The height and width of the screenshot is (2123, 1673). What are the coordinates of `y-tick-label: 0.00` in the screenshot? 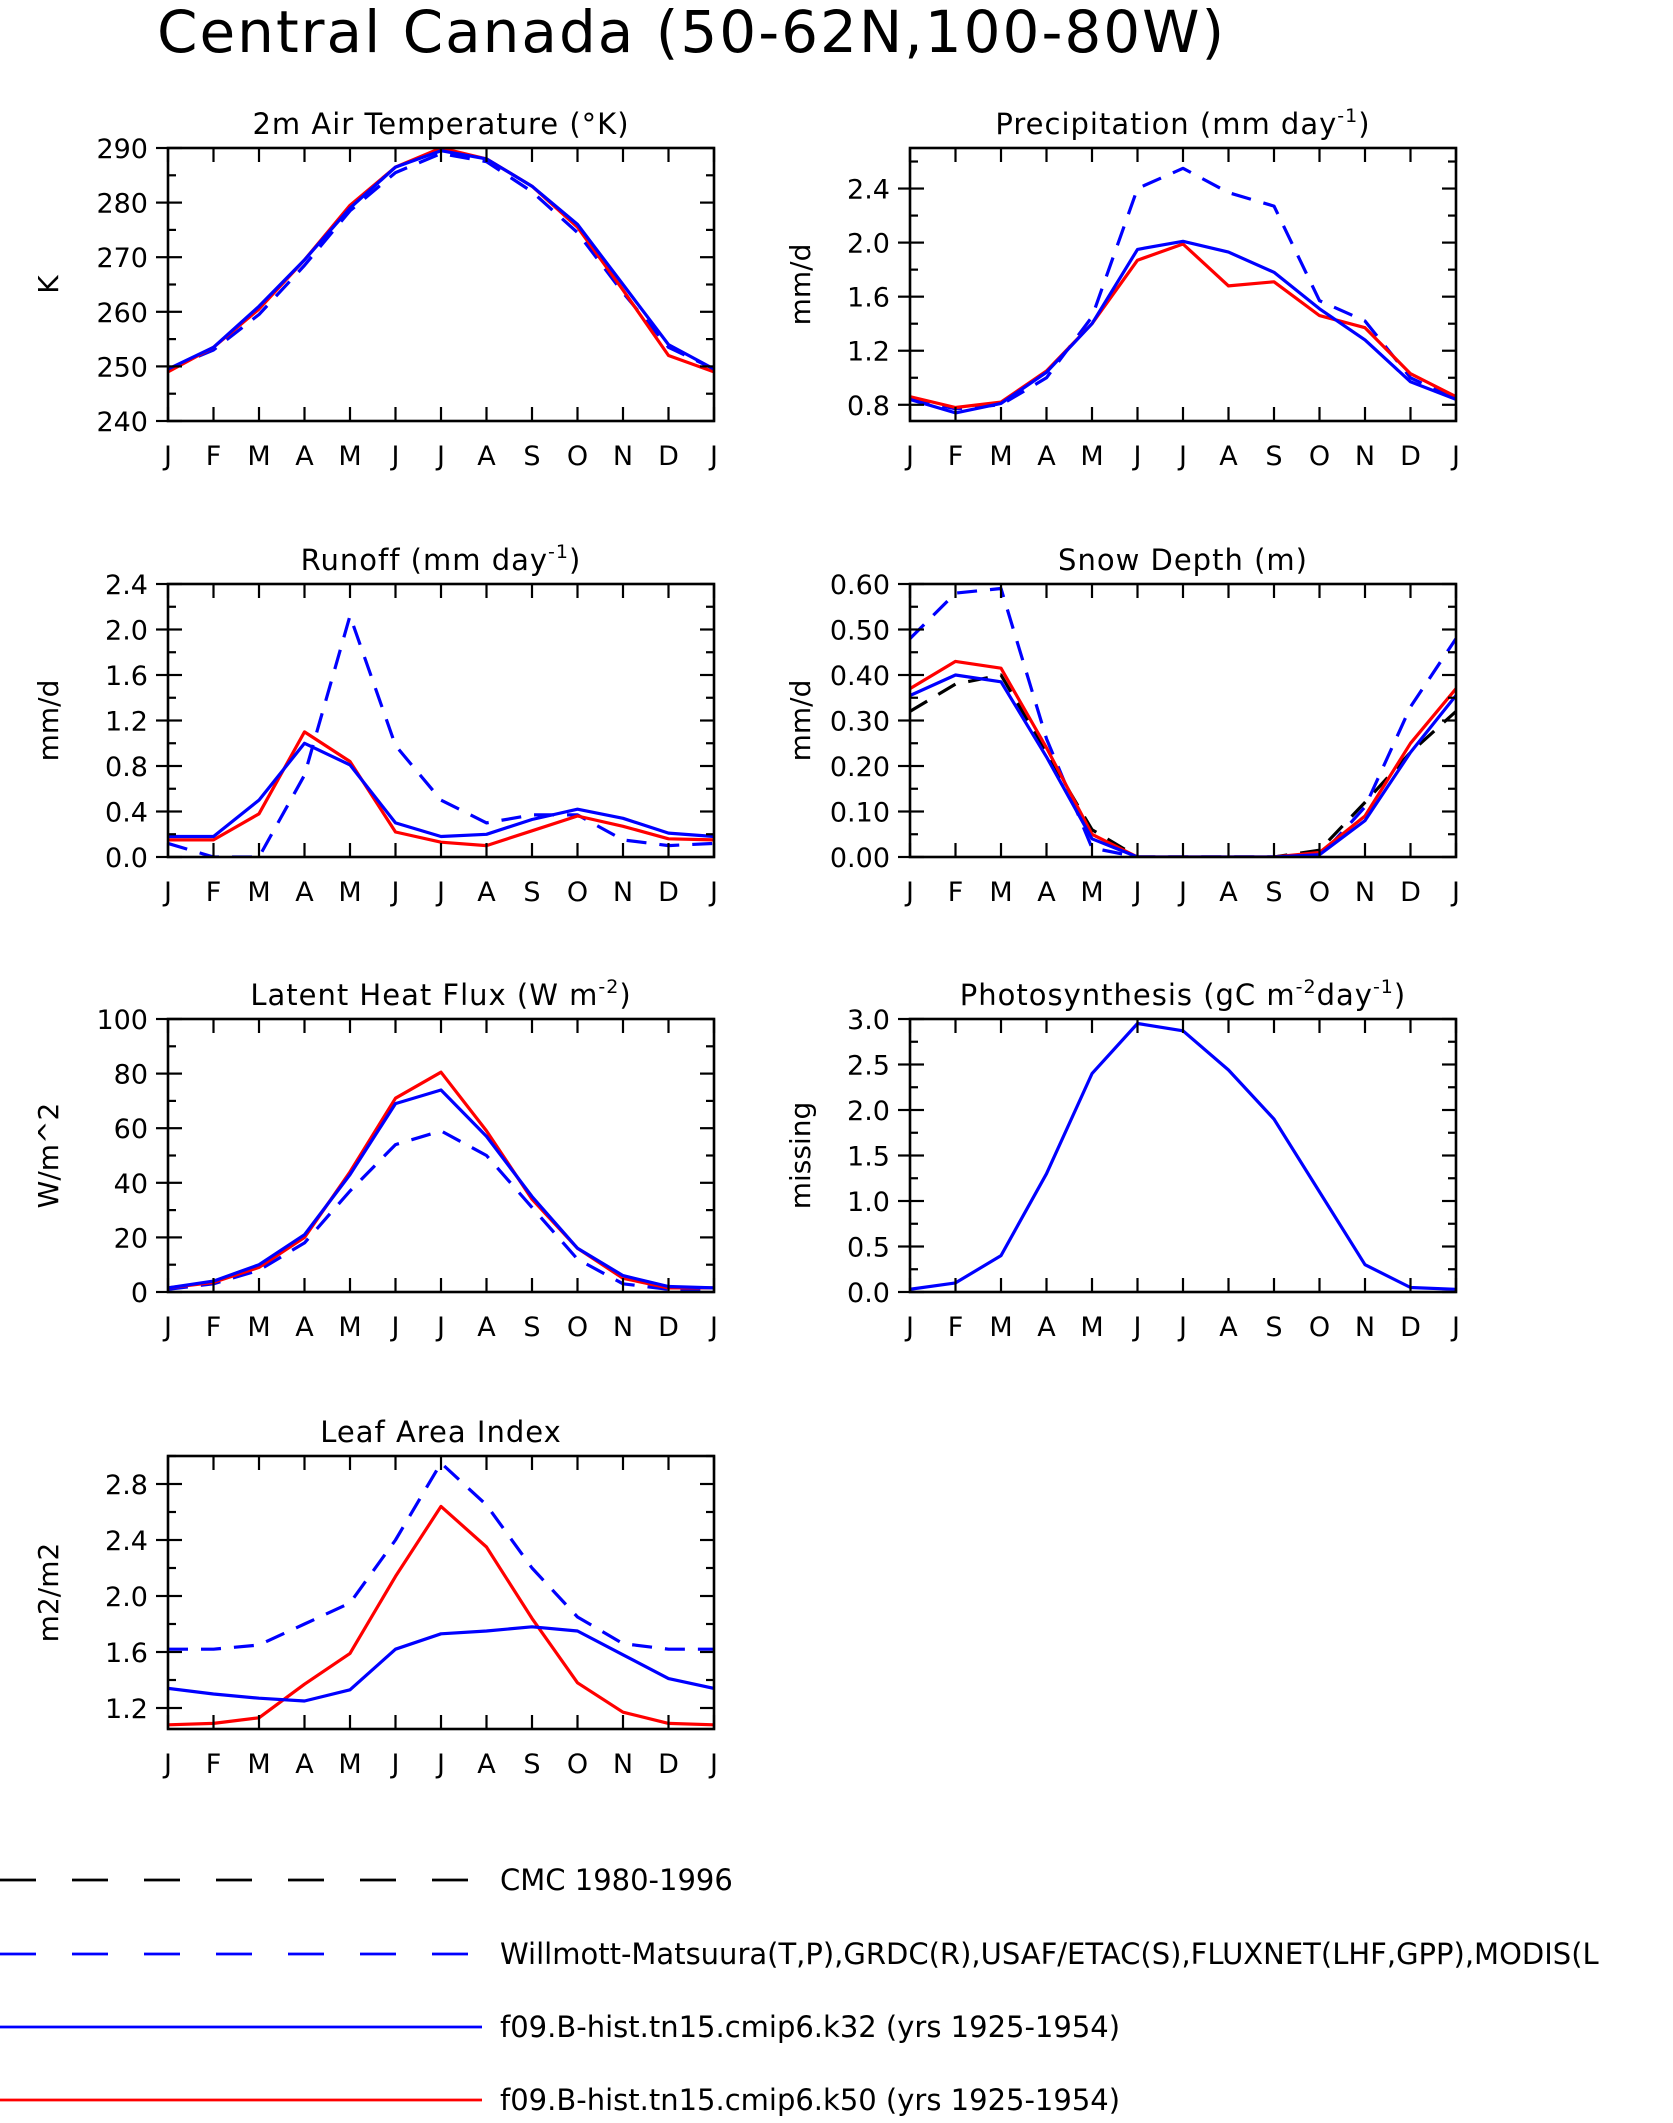 It's located at (860, 858).